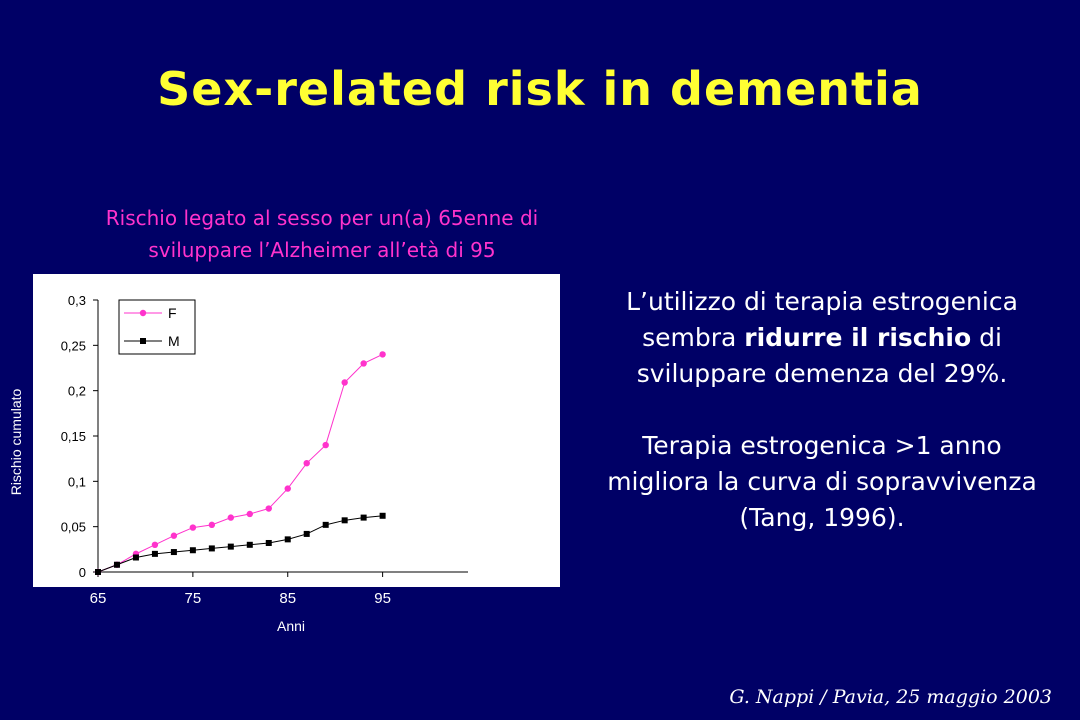  Describe the element at coordinates (540, 89) in the screenshot. I see `slide-title: Sex-related risk in dementia` at that location.